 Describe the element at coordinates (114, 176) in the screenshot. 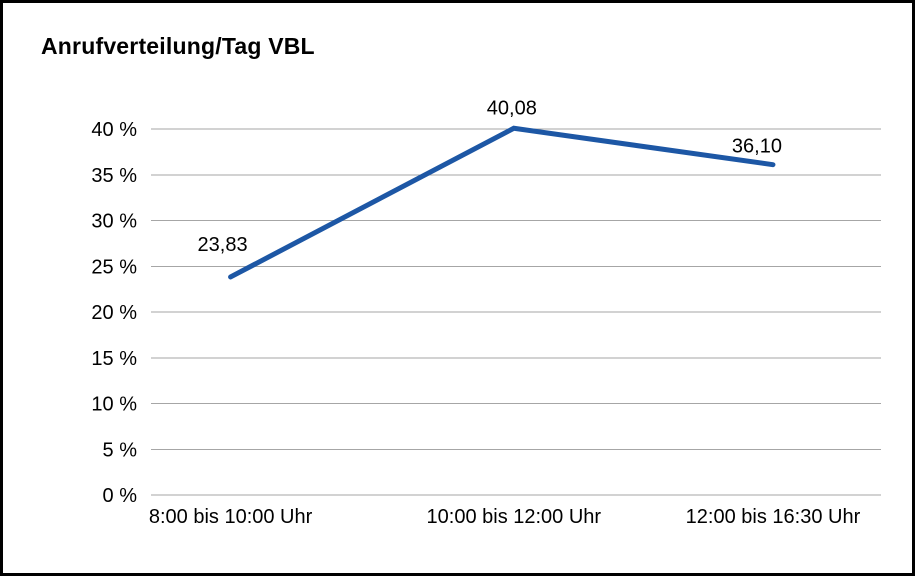

I see `y-tick-label: 35 %` at that location.